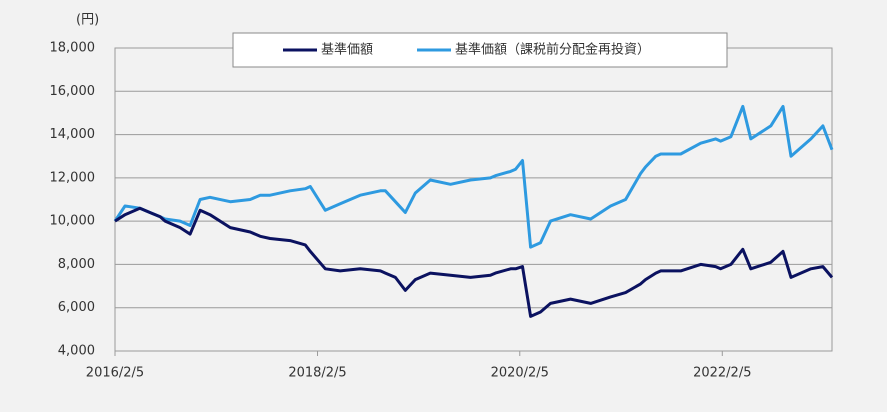 The image size is (887, 412). Describe the element at coordinates (76, 264) in the screenshot. I see `y-tick-label: 8,000` at that location.